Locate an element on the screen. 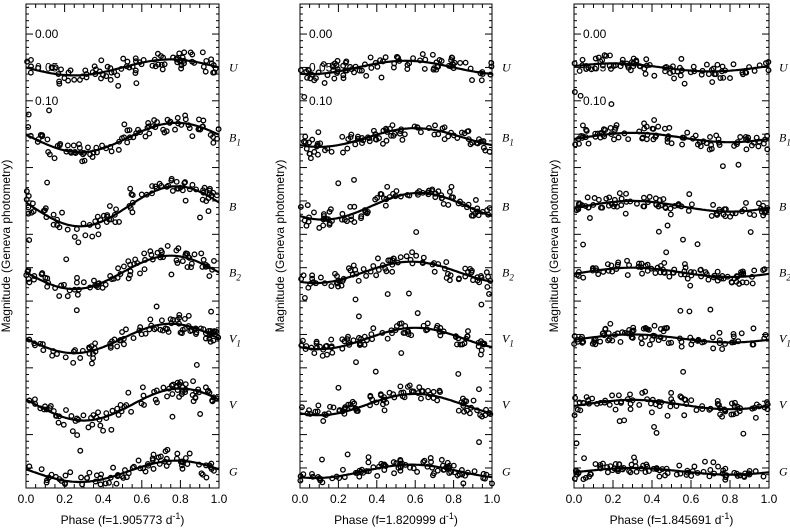 The height and width of the screenshot is (528, 790). y-tick-label: 0.05 is located at coordinates (321, 67).